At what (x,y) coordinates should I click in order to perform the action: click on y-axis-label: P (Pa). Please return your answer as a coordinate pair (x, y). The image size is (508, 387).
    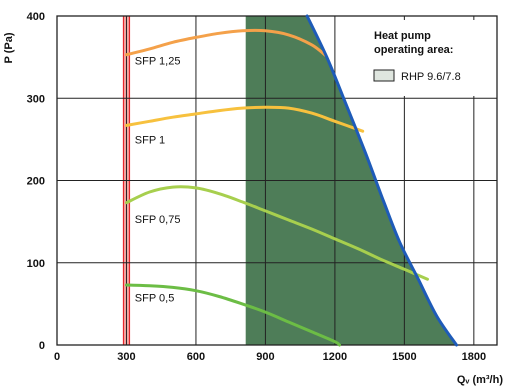
    Looking at the image, I should click on (9, 47).